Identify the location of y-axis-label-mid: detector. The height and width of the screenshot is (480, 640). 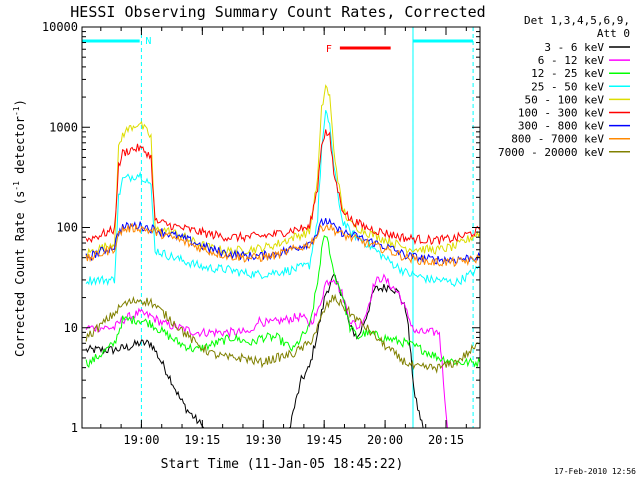
(20, 148).